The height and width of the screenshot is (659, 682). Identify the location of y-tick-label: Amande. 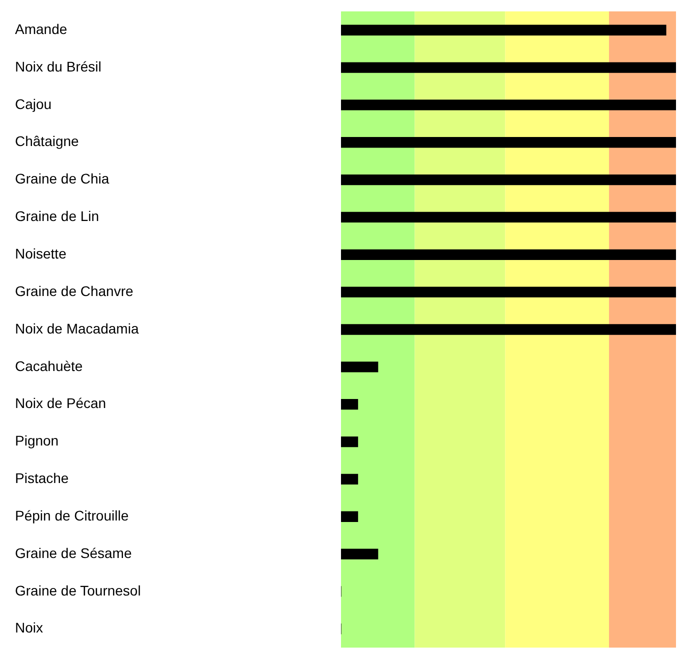
(41, 28).